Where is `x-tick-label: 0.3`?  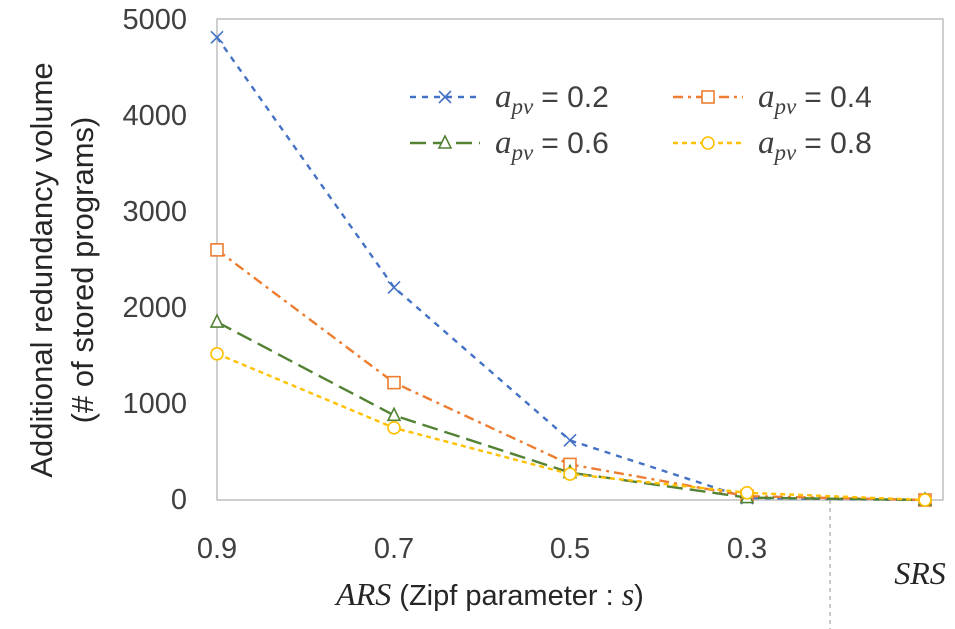
x-tick-label: 0.3 is located at coordinates (747, 549).